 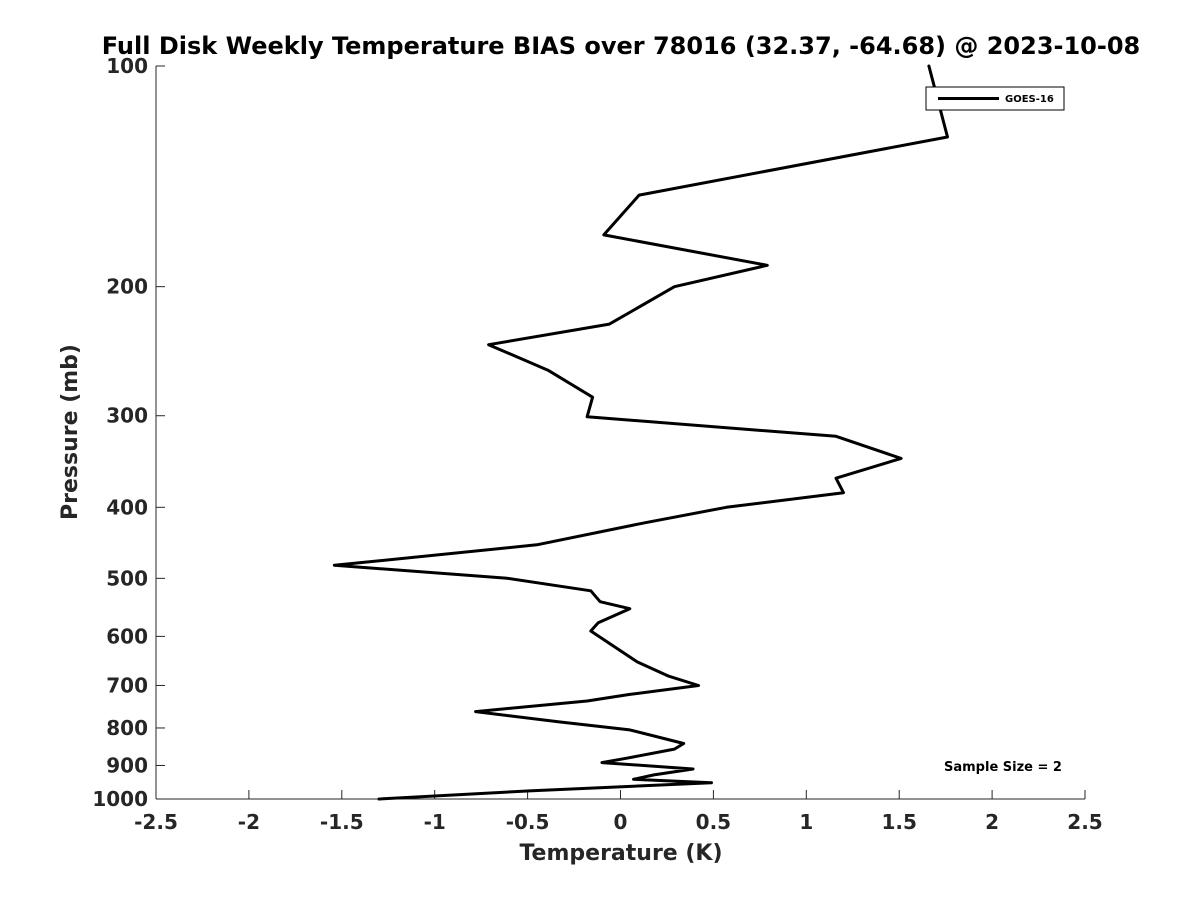 I want to click on x-tick-label: 2.5, so click(x=1084, y=822).